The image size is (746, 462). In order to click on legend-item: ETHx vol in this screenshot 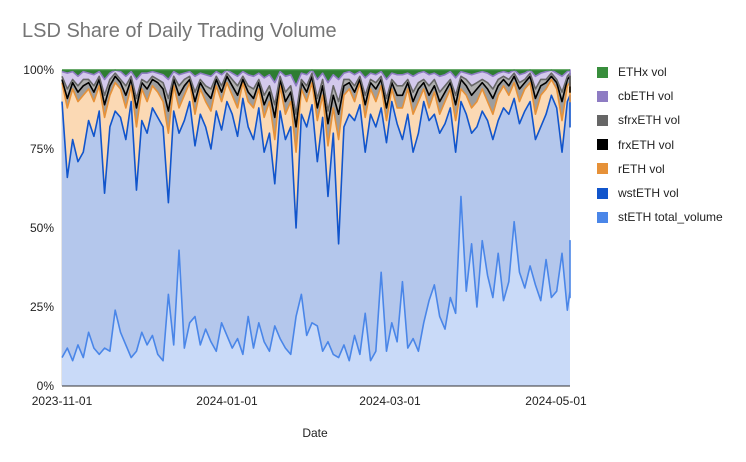, I will do `click(660, 72)`.